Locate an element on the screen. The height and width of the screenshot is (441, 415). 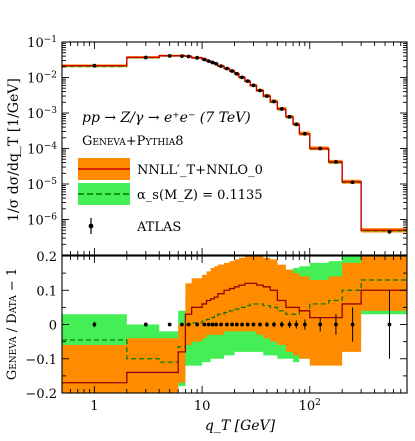
bottom-ytick-label-1: −0.1 is located at coordinates (41, 360).